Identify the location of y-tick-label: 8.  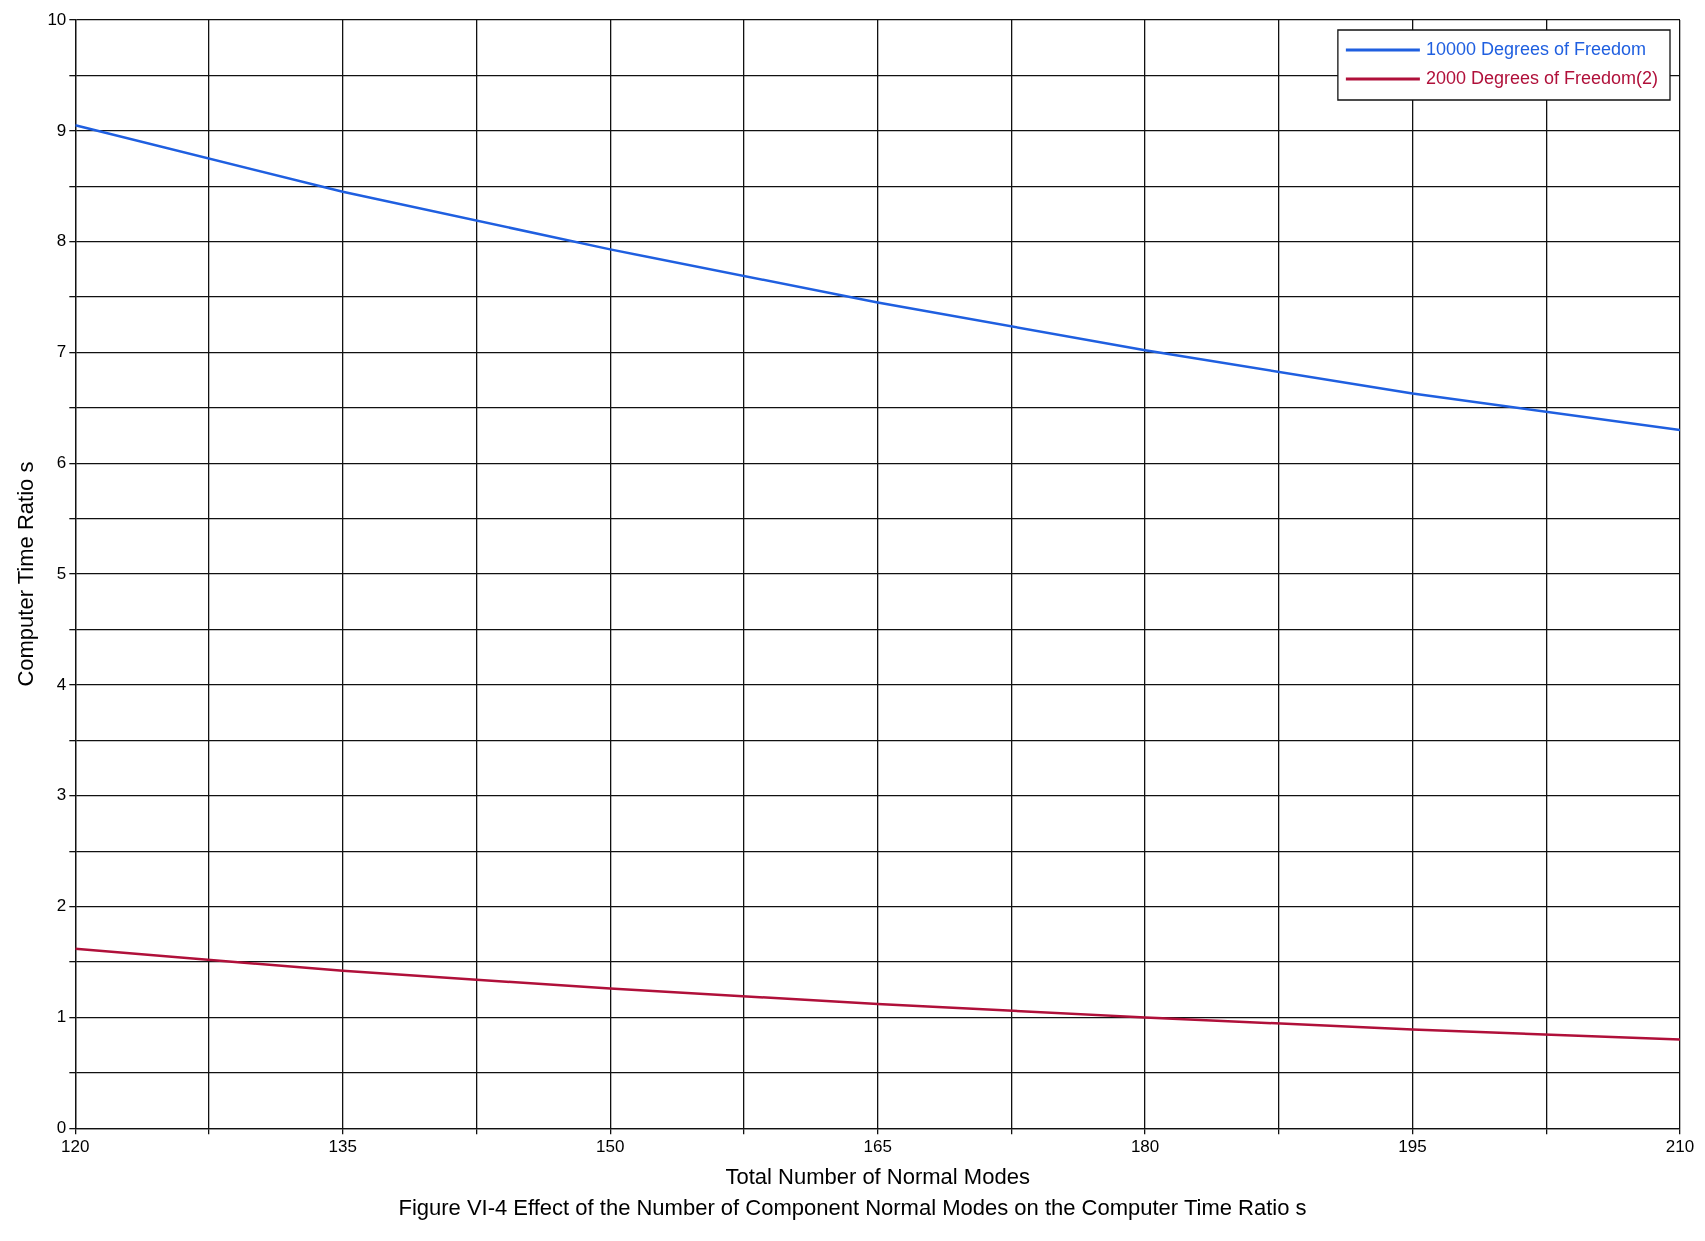
(61, 241).